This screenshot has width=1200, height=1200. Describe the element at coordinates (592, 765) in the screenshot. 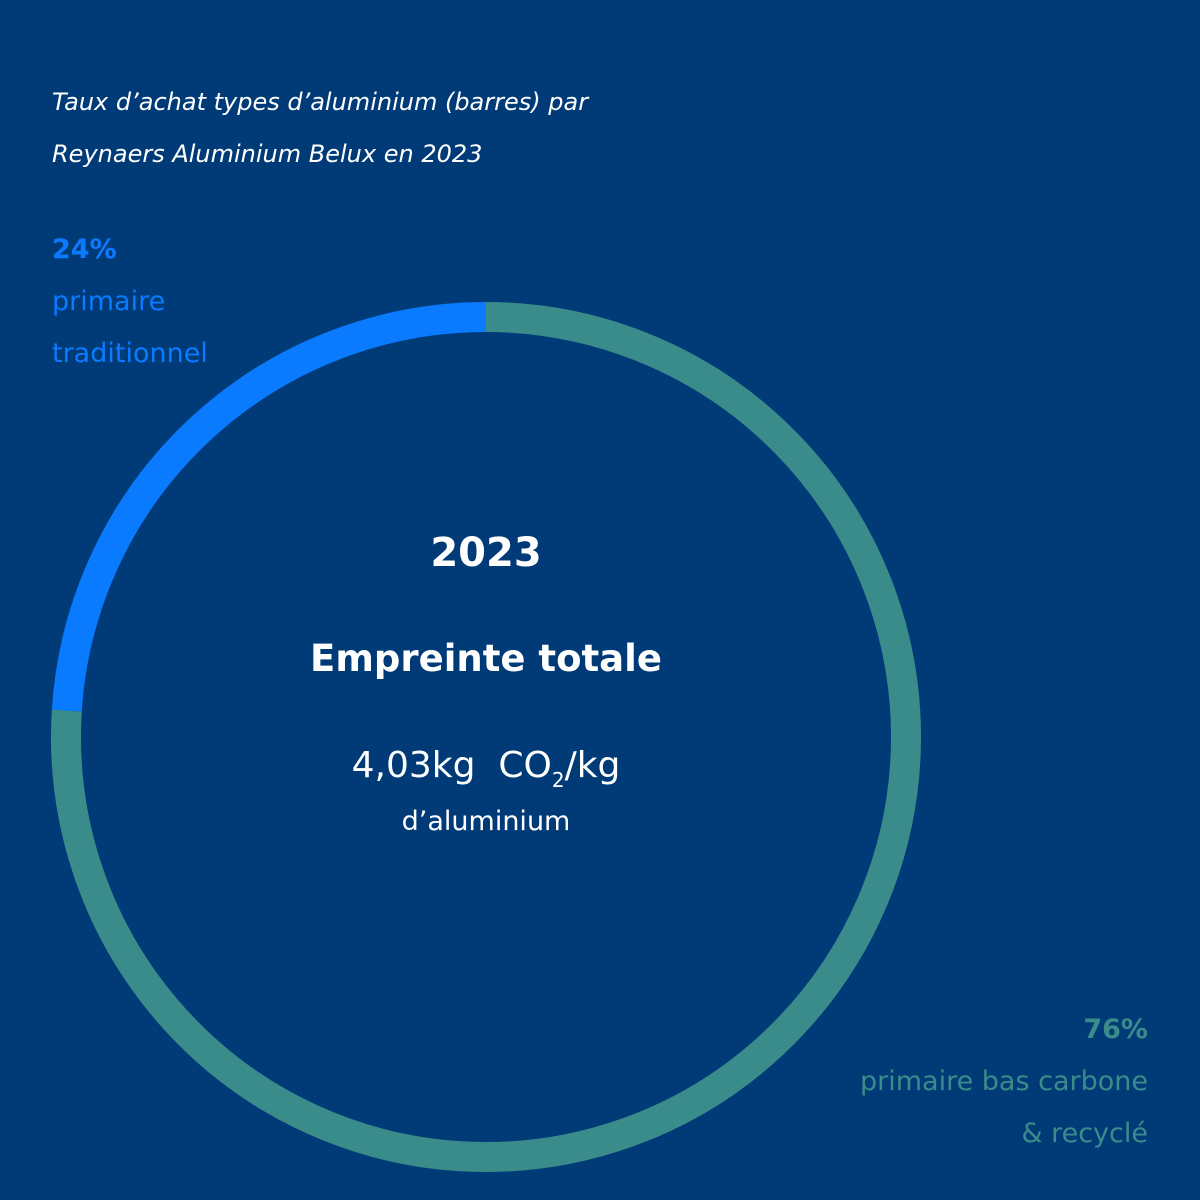

I see `footprint-unit-per-kg: /kg` at that location.